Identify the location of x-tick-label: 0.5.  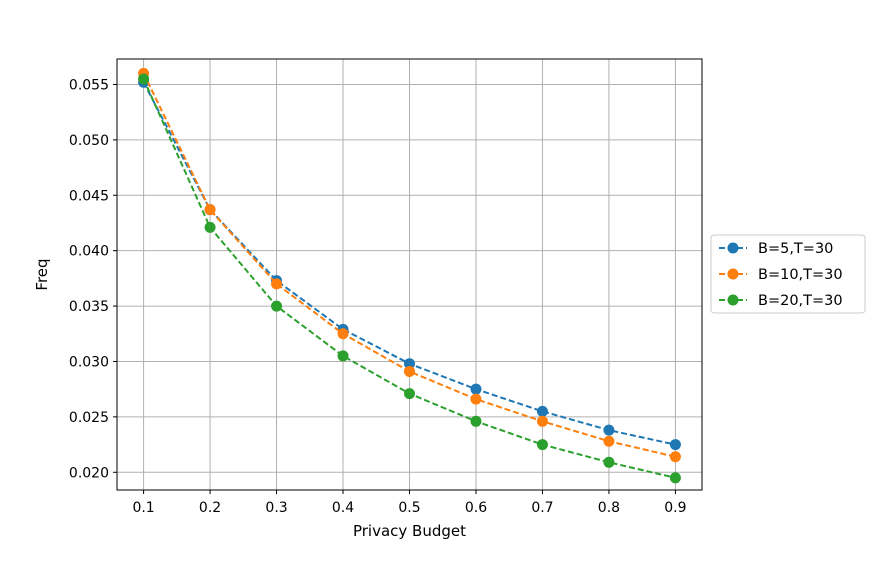
(409, 508).